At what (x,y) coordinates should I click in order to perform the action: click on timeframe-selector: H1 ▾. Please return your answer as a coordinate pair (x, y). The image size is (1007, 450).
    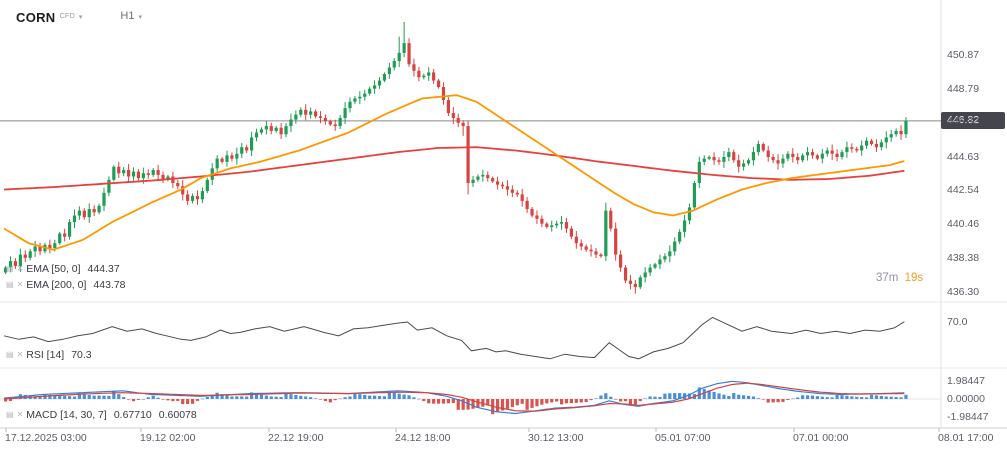
    Looking at the image, I should click on (131, 16).